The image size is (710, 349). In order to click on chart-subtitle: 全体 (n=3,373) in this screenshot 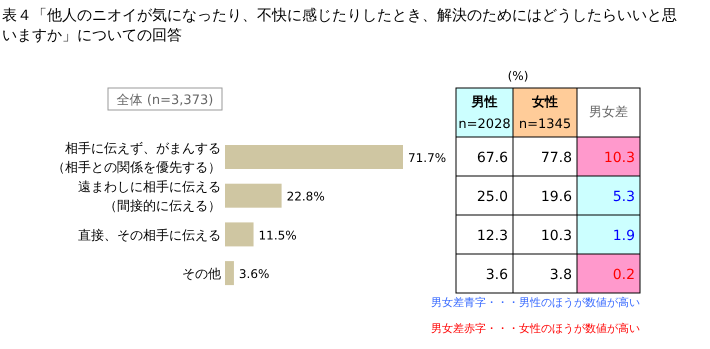, I will do `click(165, 100)`.